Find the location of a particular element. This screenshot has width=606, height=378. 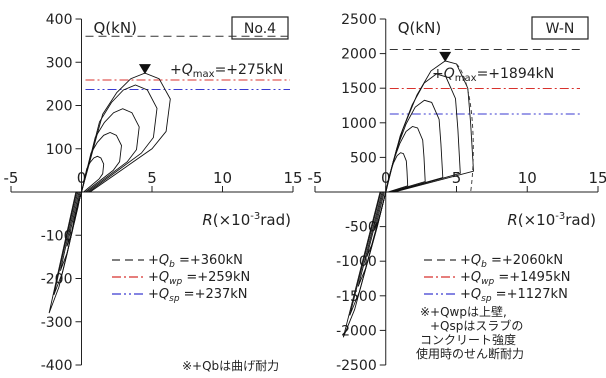

qmax-label: +Qmax=+275kN is located at coordinates (226, 71).